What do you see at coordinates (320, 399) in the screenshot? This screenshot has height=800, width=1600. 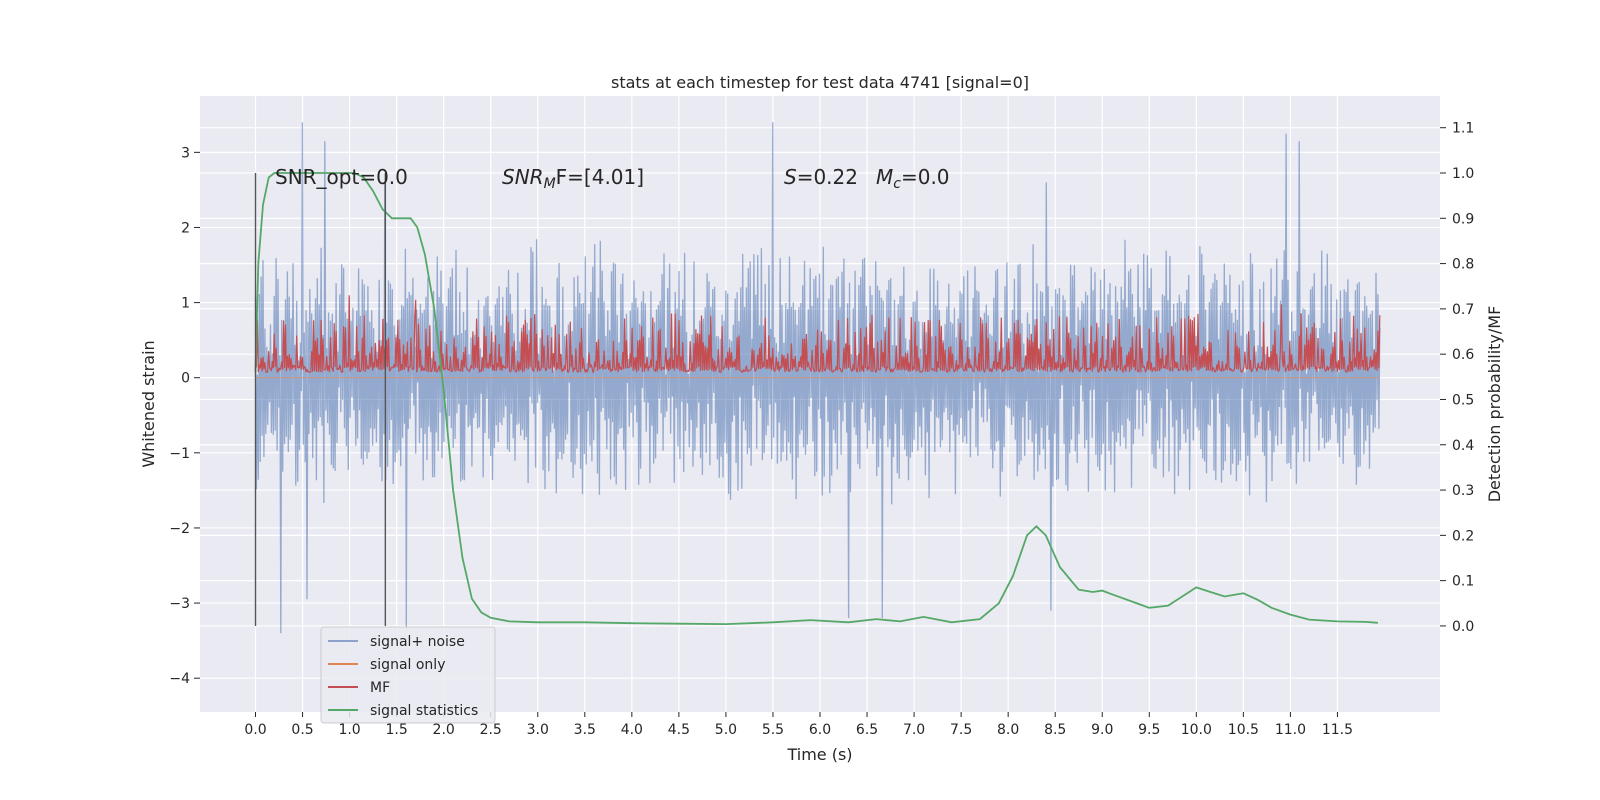 I see `vertical-markers` at bounding box center [320, 399].